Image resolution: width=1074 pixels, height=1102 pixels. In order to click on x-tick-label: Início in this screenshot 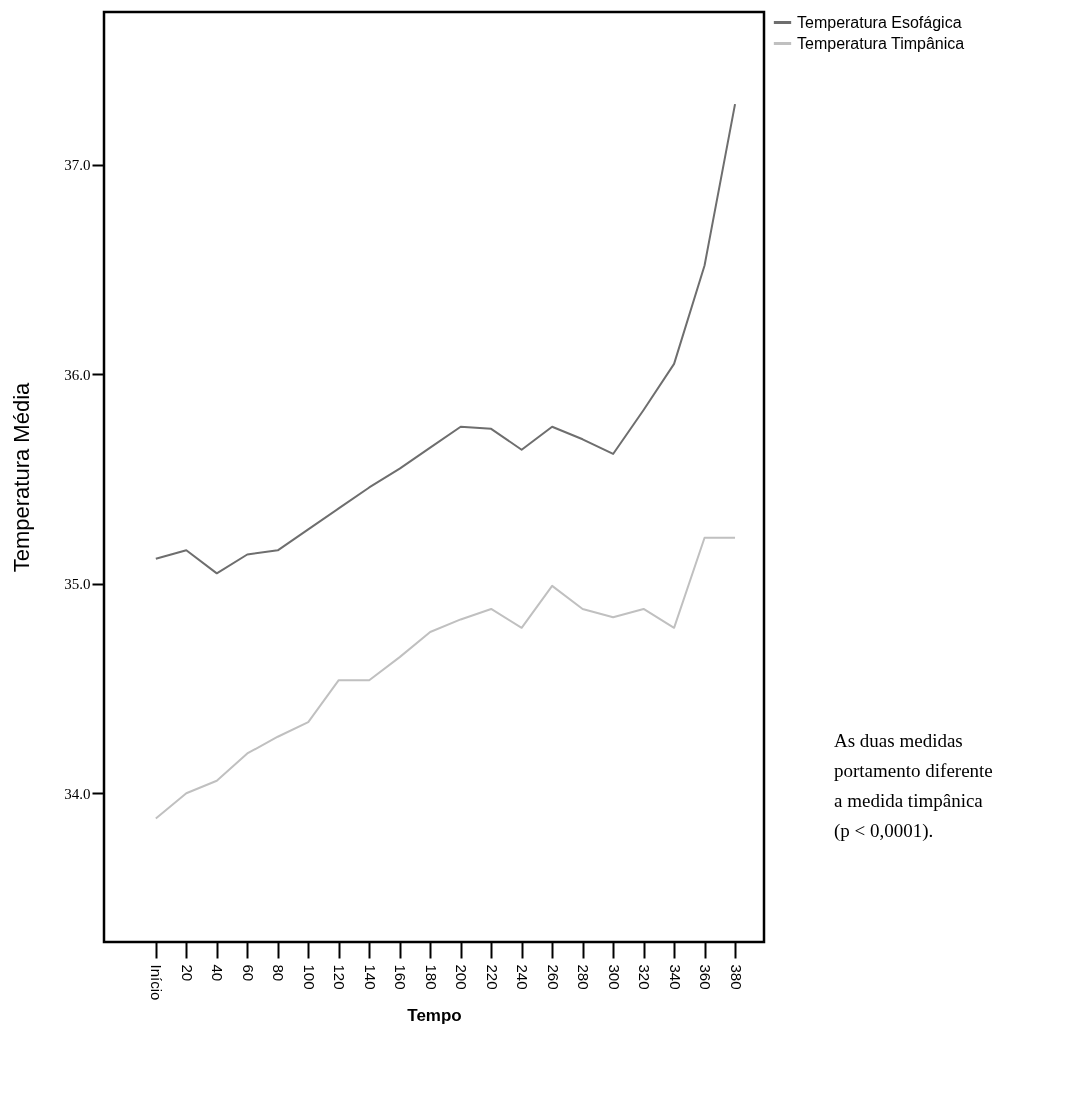, I will do `click(157, 982)`.